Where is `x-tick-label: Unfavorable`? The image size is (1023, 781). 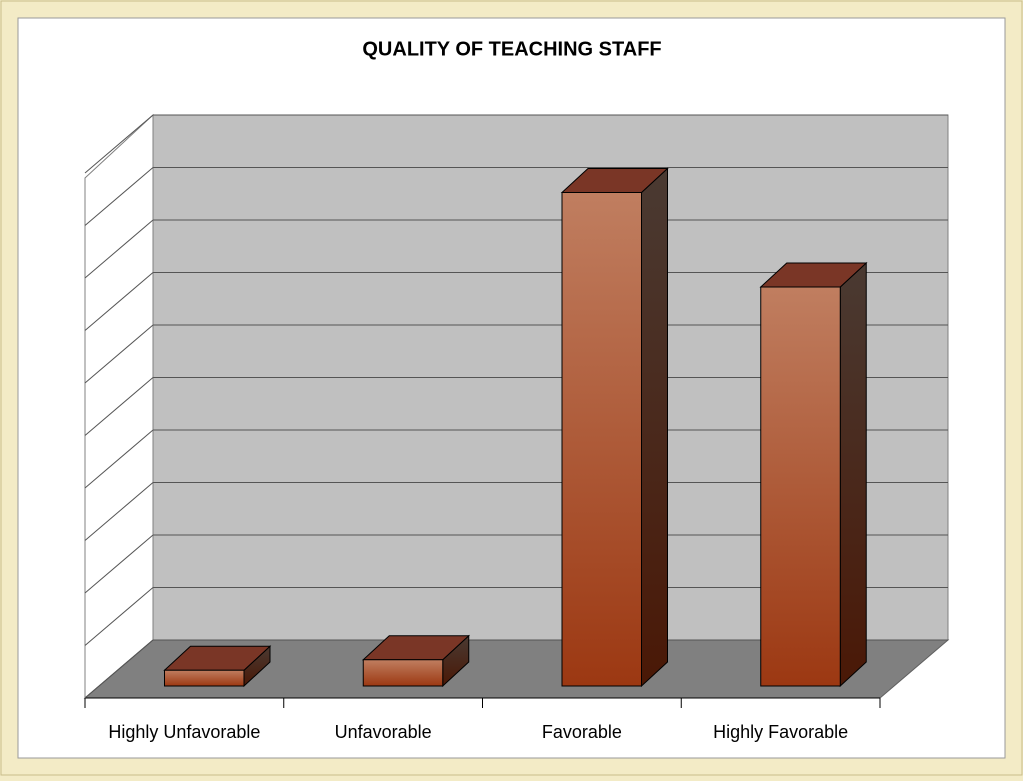 x-tick-label: Unfavorable is located at coordinates (383, 732).